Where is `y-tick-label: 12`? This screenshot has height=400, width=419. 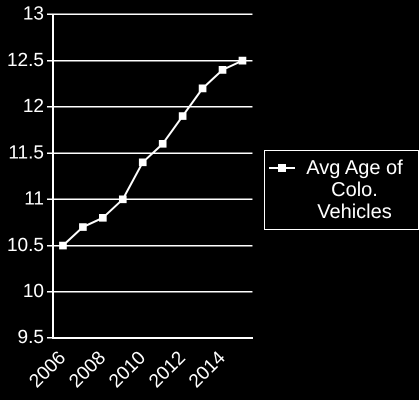
y-tick-label: 12 is located at coordinates (33, 107).